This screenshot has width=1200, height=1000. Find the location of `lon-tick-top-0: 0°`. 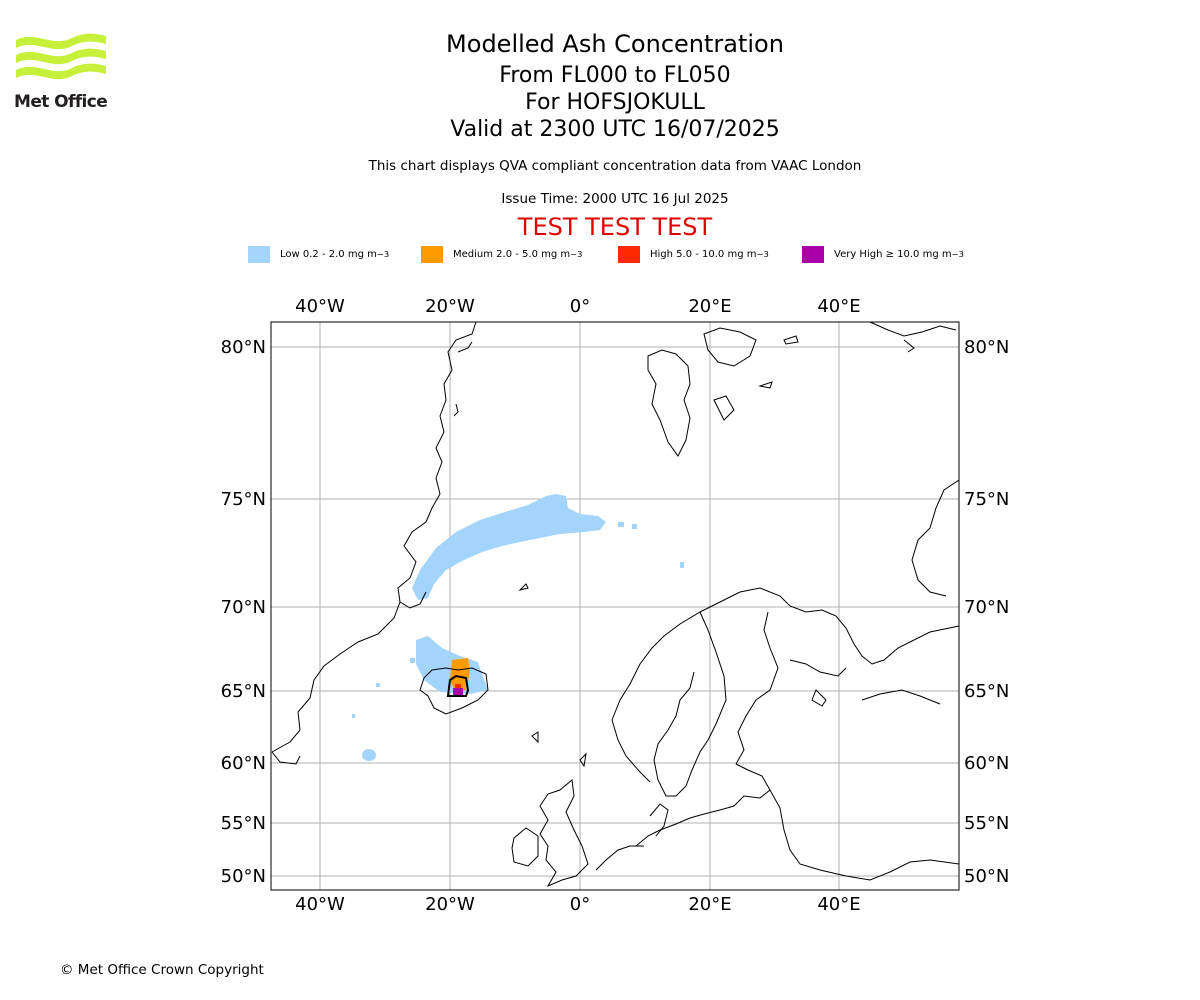

lon-tick-top-0: 0° is located at coordinates (580, 306).